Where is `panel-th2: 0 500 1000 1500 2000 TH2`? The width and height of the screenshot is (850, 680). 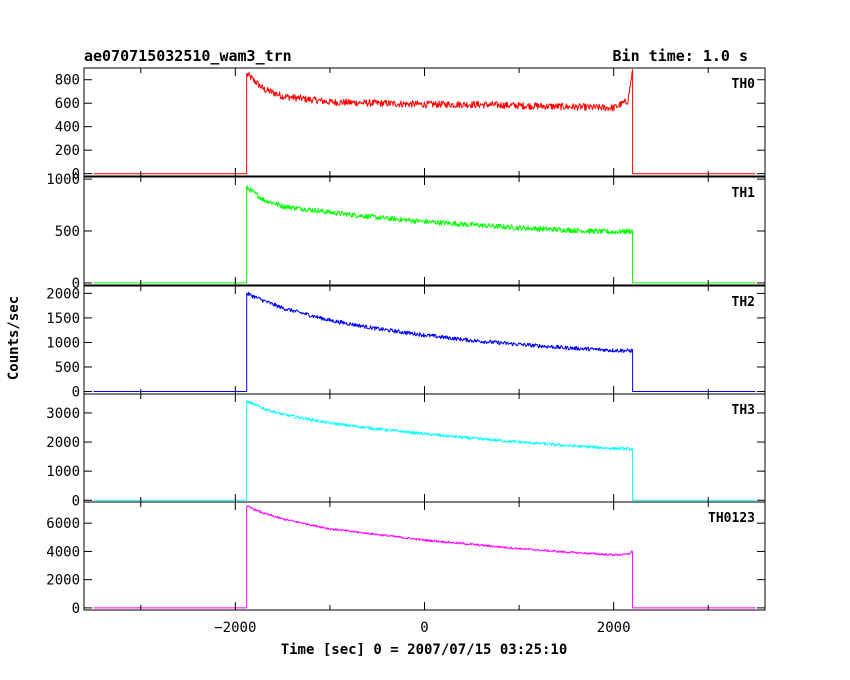 panel-th2: 0 500 1000 1500 2000 TH2 is located at coordinates (406, 343).